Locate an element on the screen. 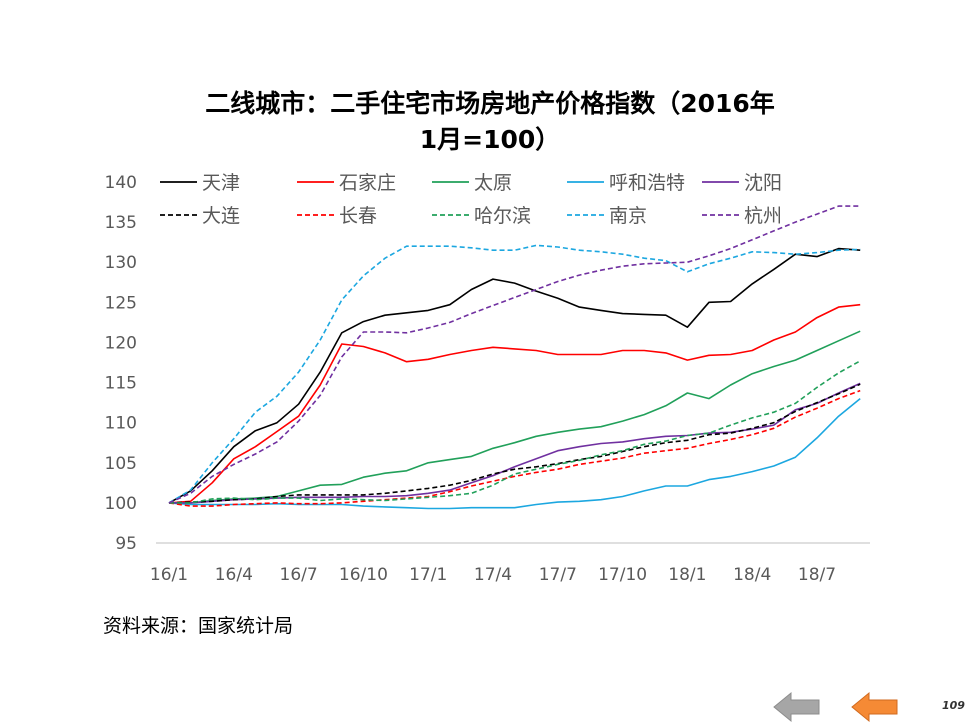  next-slide-button is located at coordinates (875, 707).